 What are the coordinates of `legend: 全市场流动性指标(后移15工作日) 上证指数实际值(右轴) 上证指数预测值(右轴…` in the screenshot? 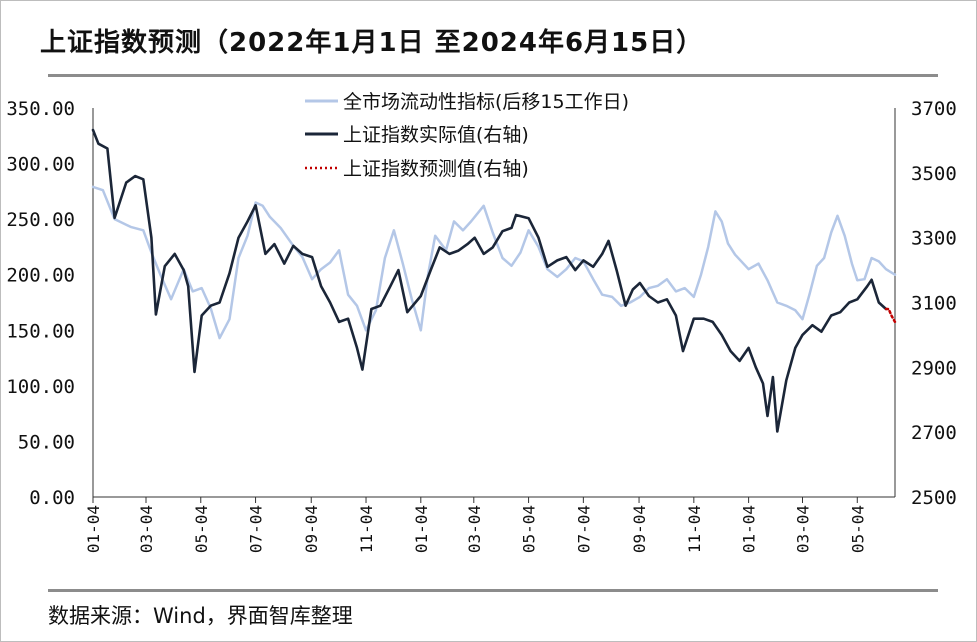 It's located at (467, 135).